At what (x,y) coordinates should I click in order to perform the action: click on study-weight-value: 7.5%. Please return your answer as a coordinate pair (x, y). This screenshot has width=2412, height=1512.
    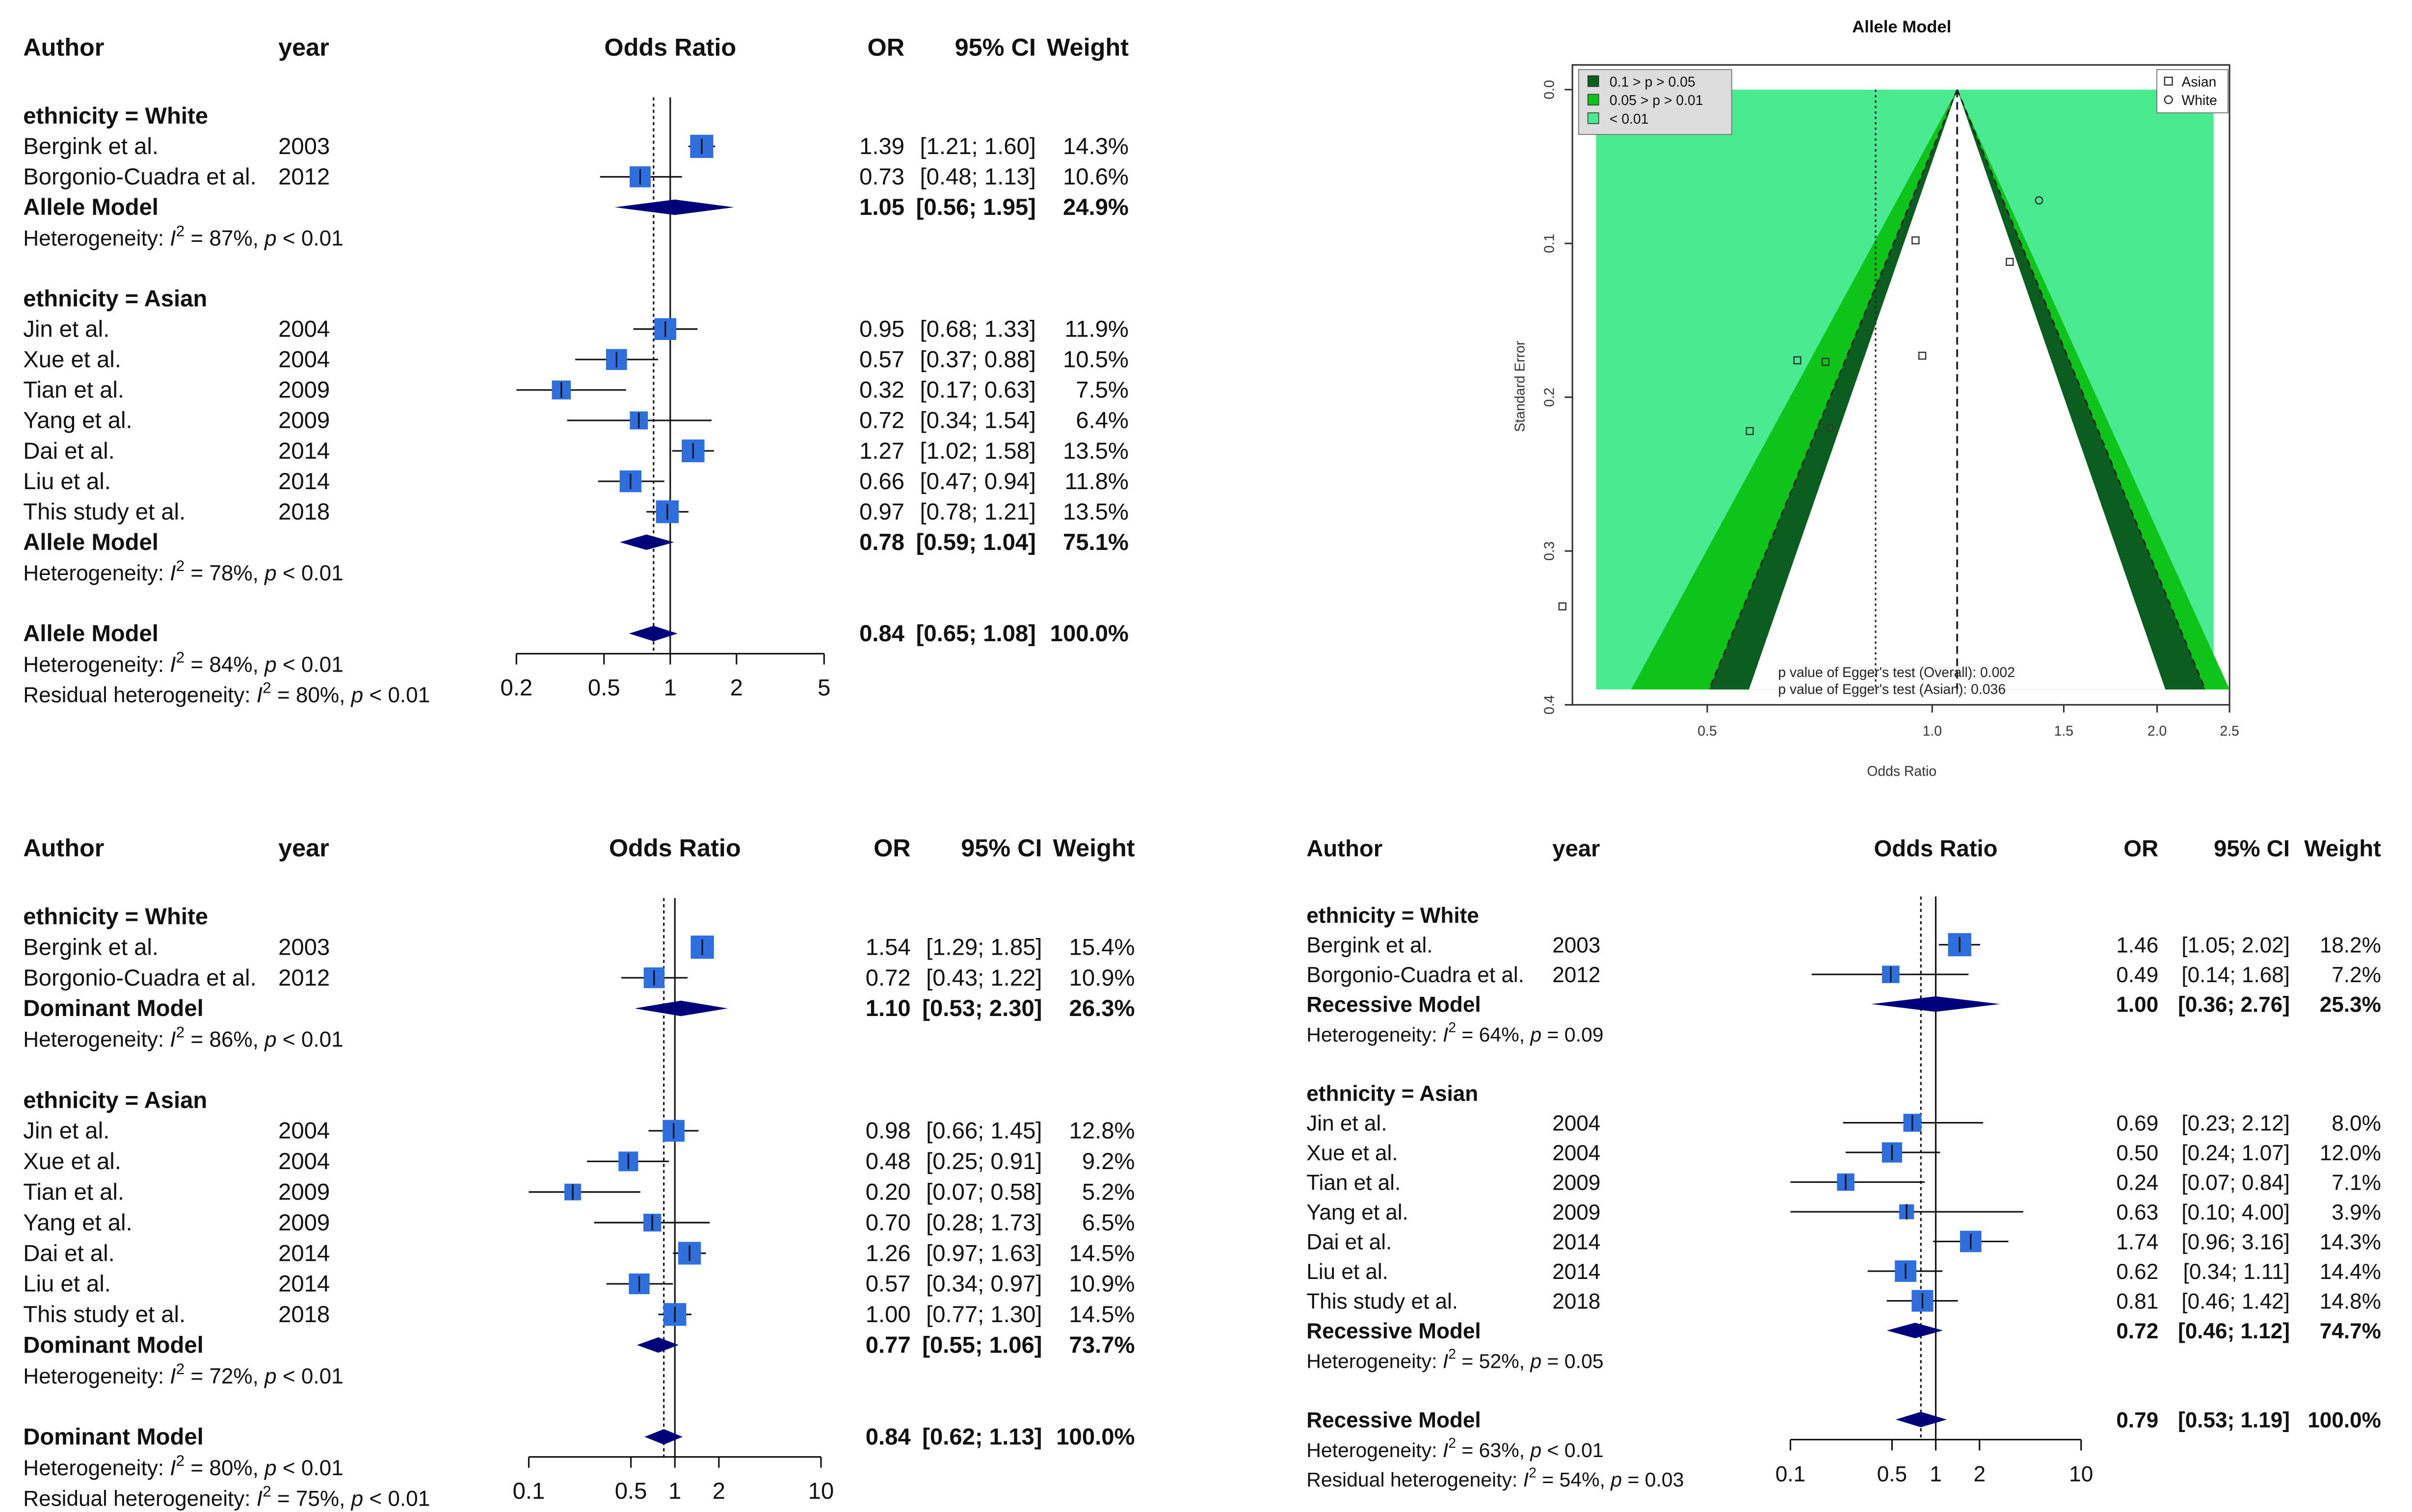
    Looking at the image, I should click on (1102, 390).